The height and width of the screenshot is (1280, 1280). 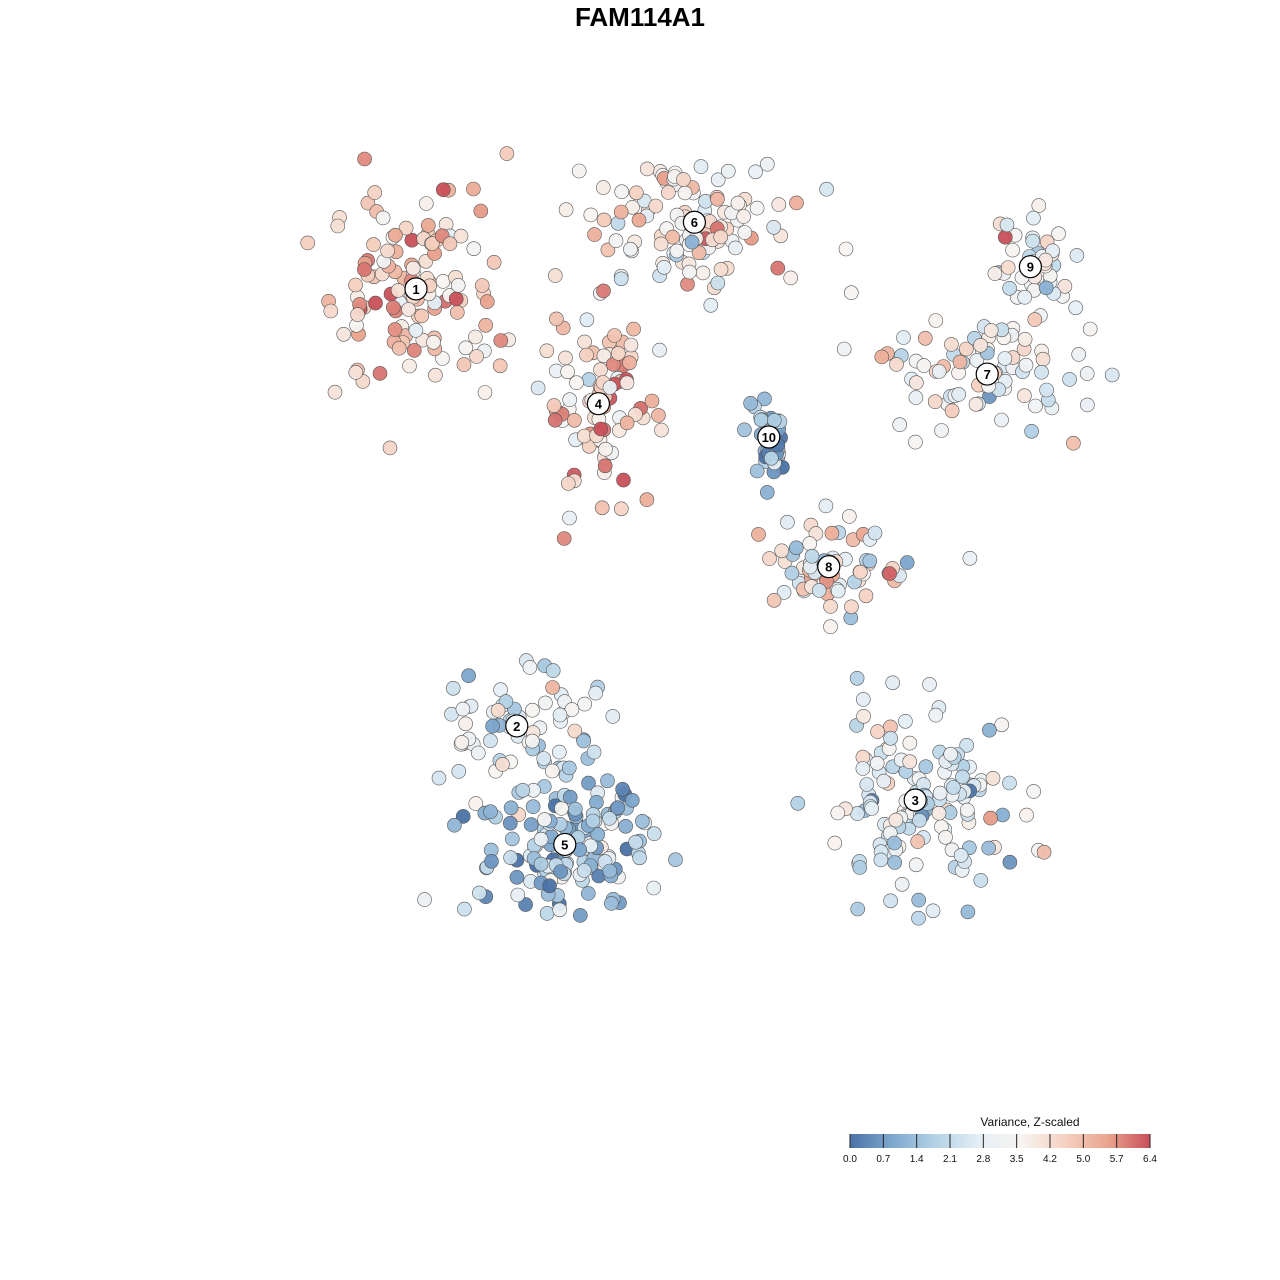 I want to click on svg-text: 3, so click(x=915, y=800).